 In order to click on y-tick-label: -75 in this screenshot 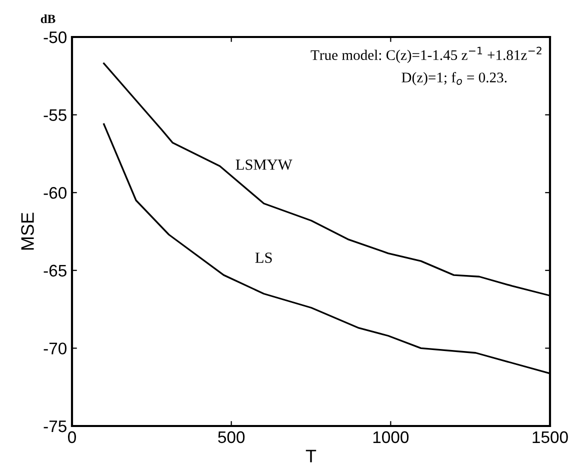, I will do `click(55, 426)`.